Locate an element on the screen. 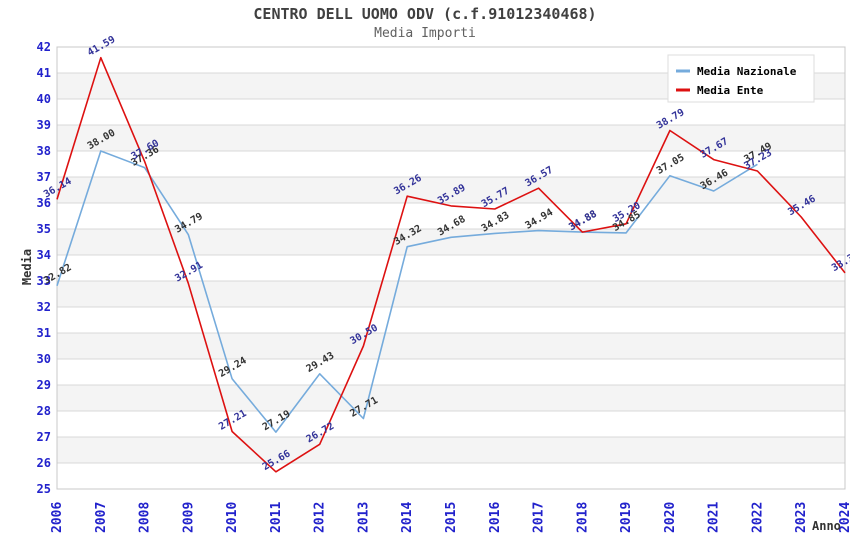 The image size is (850, 550). y-tick-label: 35 is located at coordinates (44, 229).